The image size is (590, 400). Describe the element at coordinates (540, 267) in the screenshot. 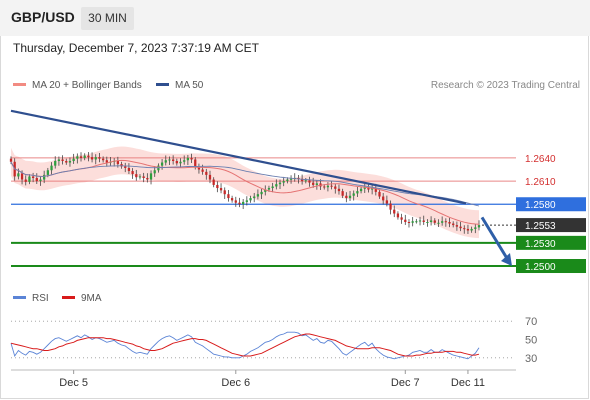

I see `support-label: 1.2500` at that location.